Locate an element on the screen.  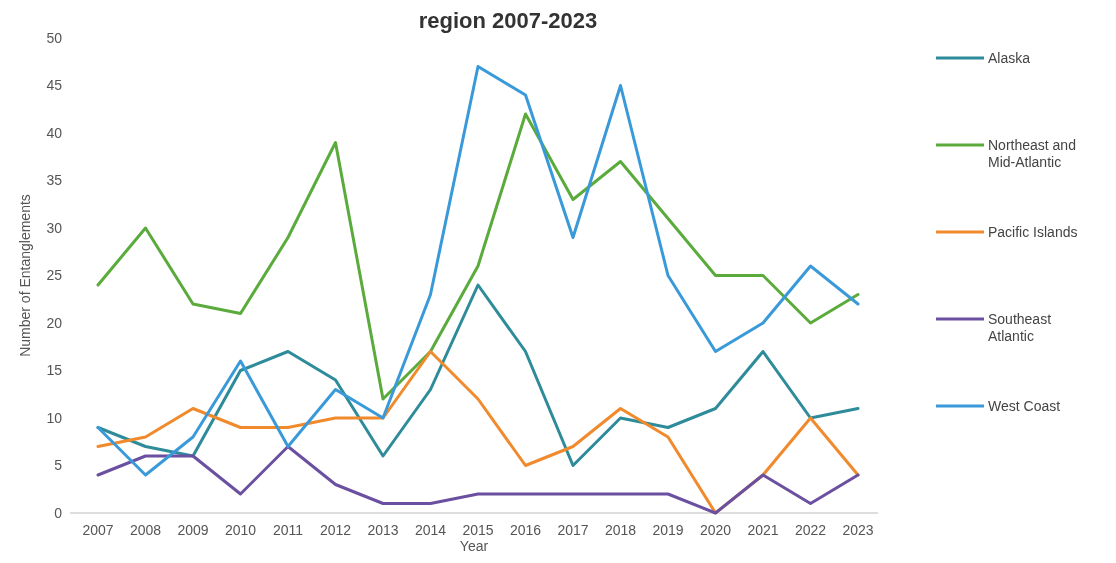
x-tick-label: 2014 is located at coordinates (430, 530).